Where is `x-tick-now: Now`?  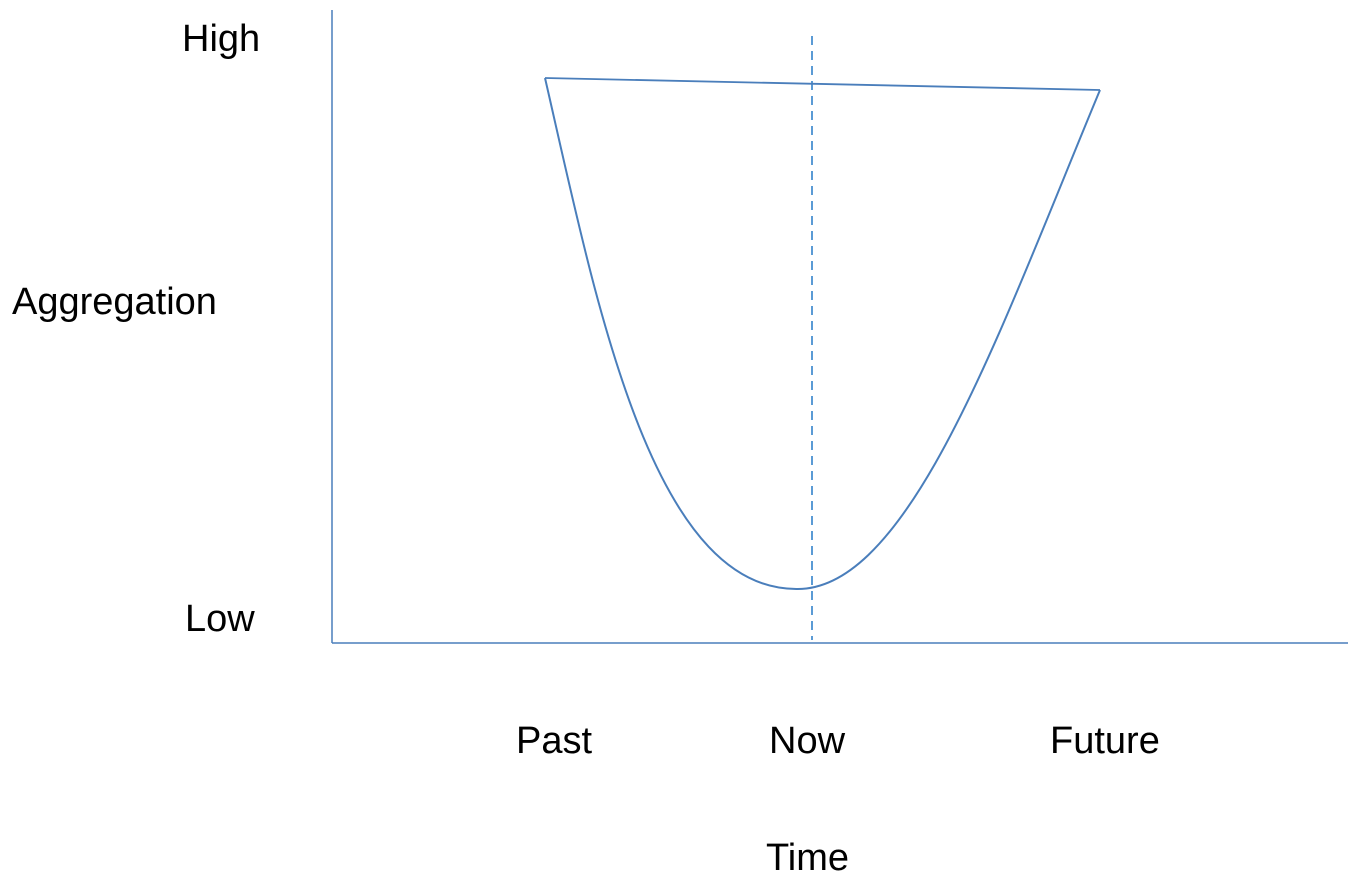 x-tick-now: Now is located at coordinates (807, 741).